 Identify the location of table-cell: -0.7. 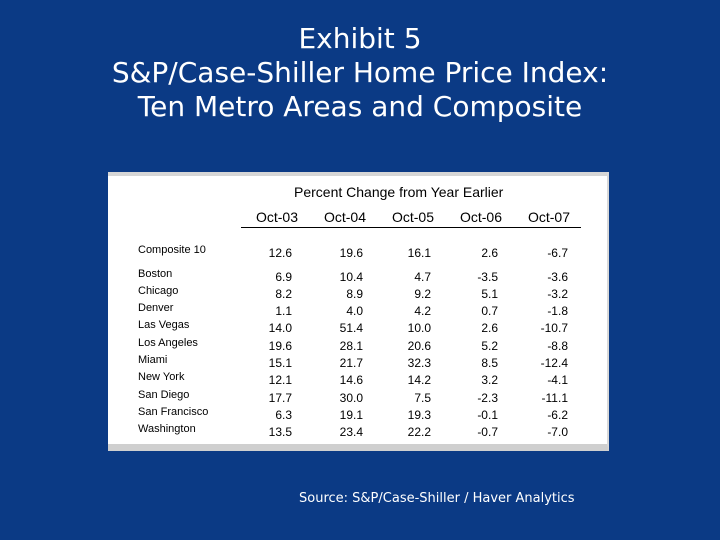
(487, 432).